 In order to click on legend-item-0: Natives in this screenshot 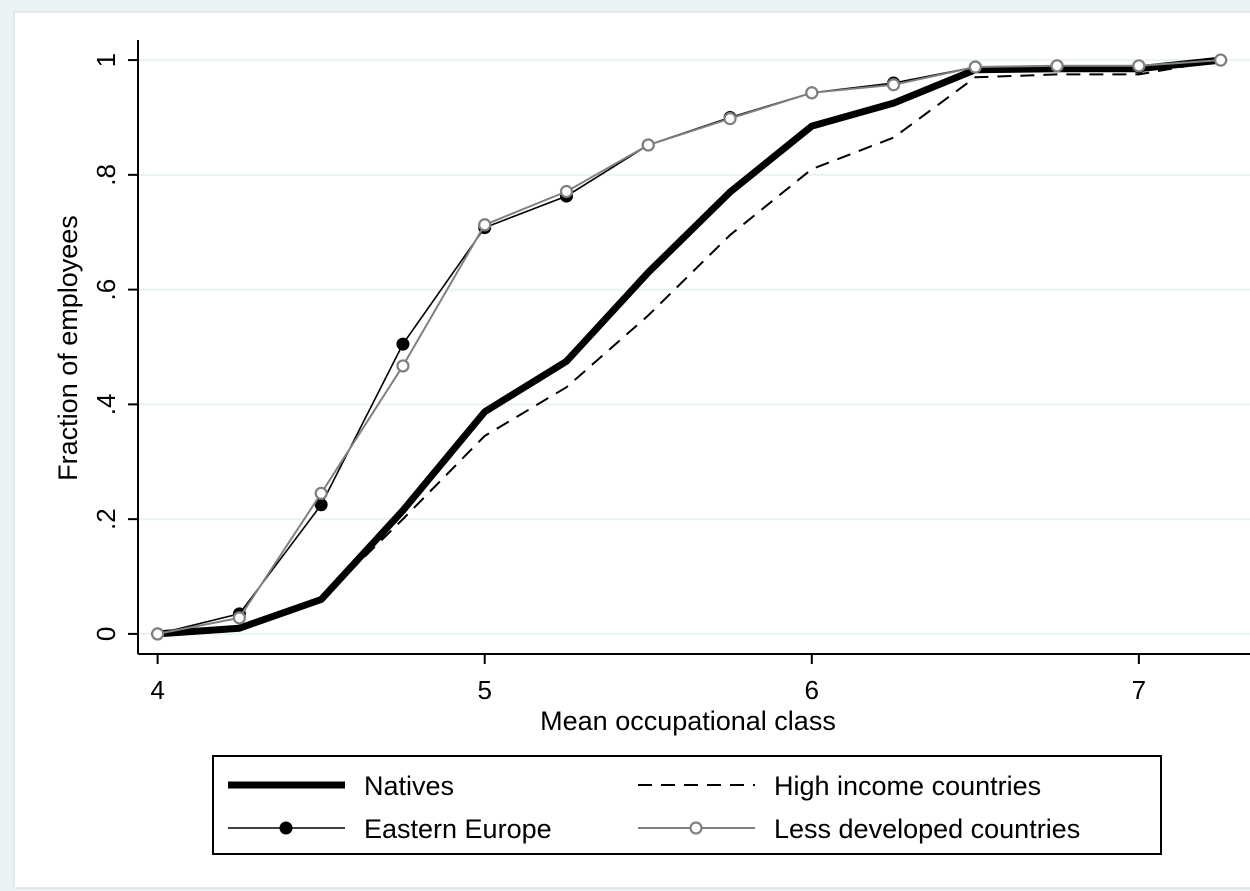, I will do `click(341, 786)`.